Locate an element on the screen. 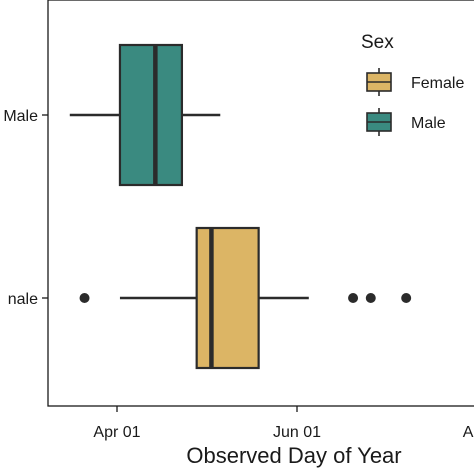 This screenshot has height=474, width=474. y-tick-label: nale is located at coordinates (23, 299).